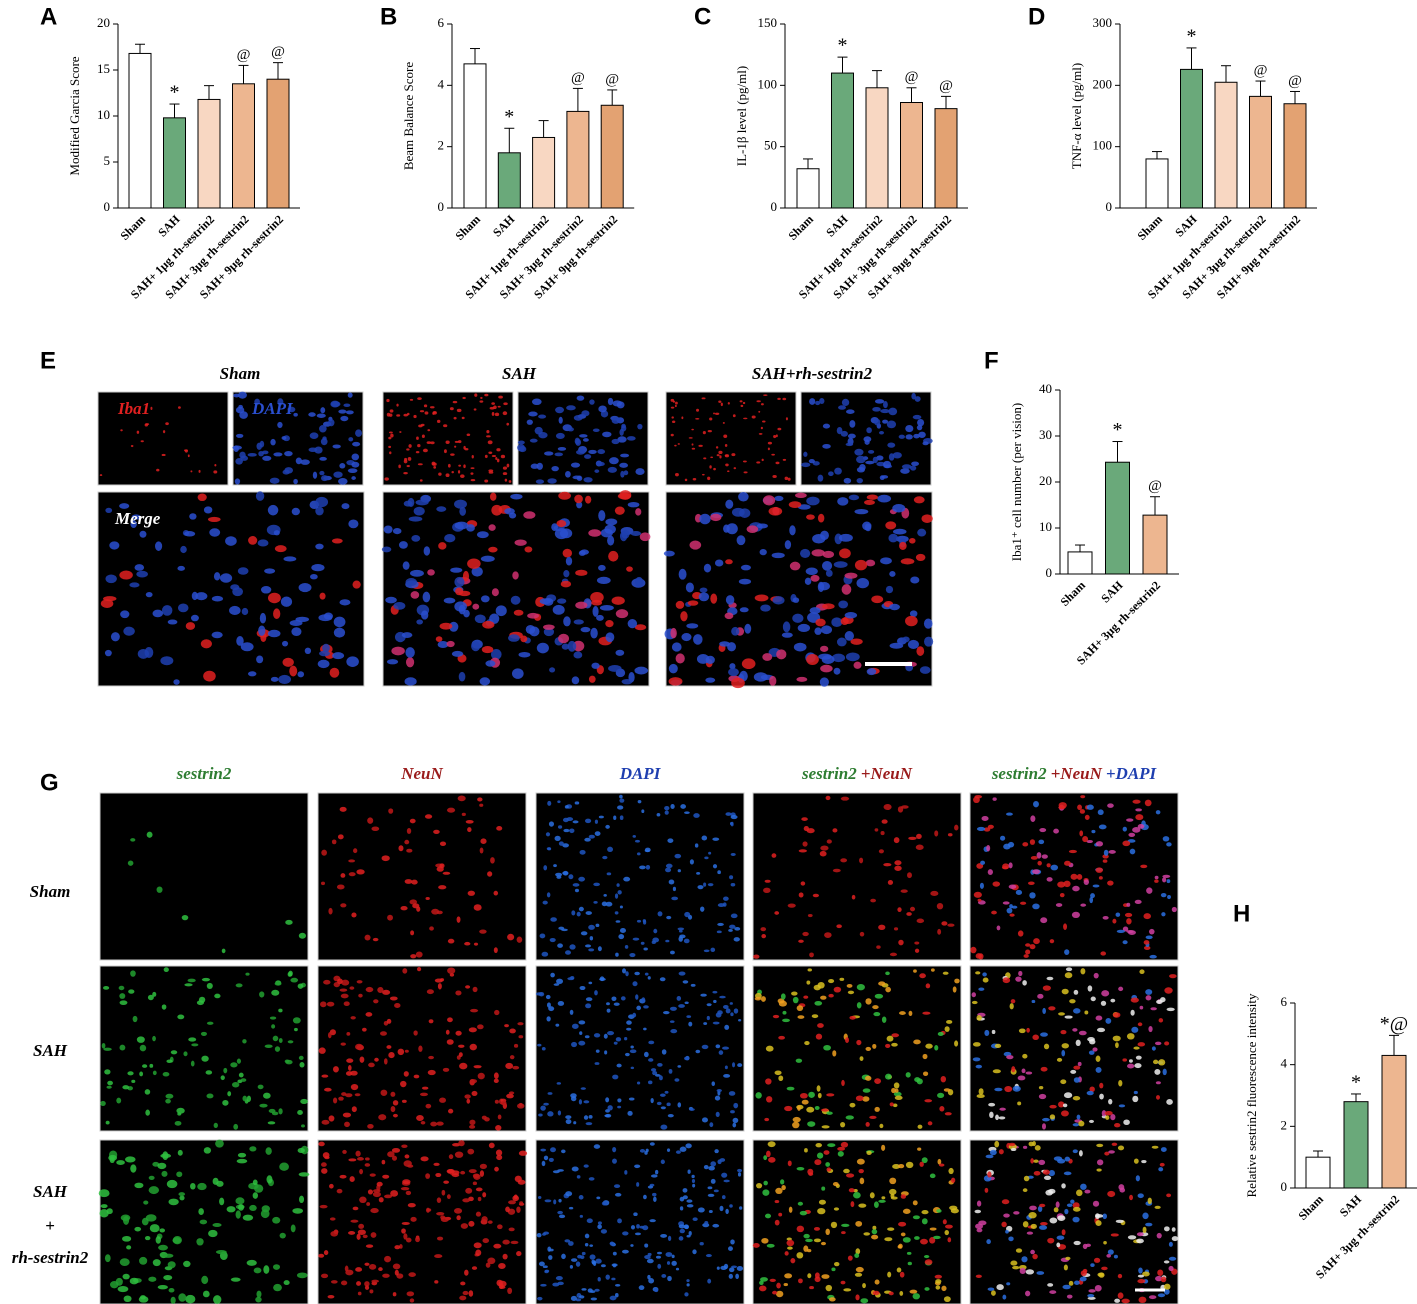 This screenshot has height=1304, width=1417. I want to click on significance-mark: *@, so click(1394, 1024).